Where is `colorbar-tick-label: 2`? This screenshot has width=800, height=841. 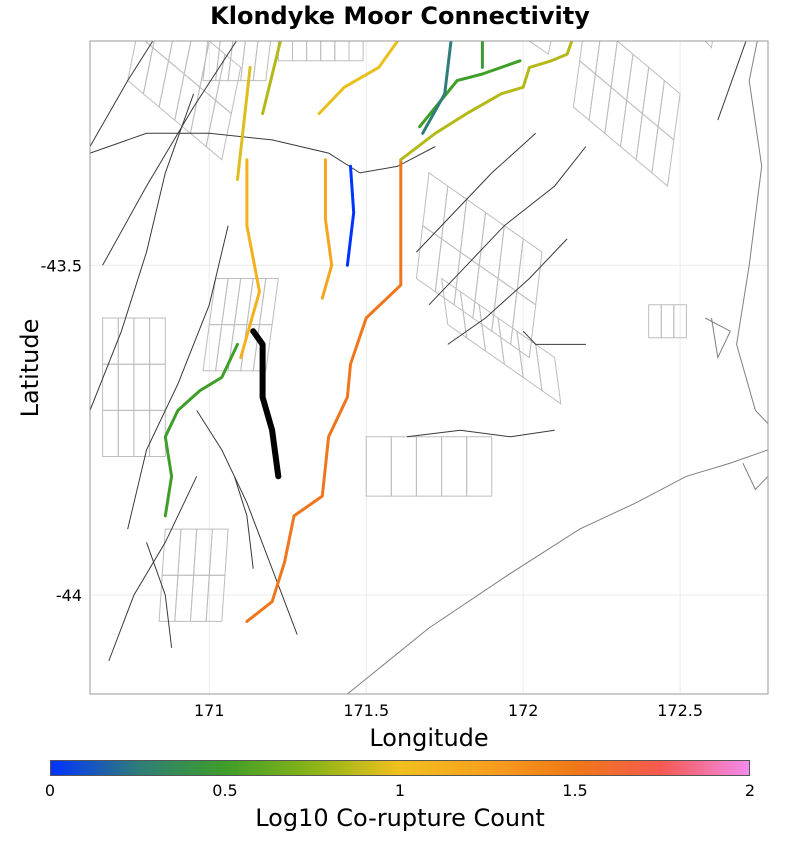
colorbar-tick-label: 2 is located at coordinates (750, 790).